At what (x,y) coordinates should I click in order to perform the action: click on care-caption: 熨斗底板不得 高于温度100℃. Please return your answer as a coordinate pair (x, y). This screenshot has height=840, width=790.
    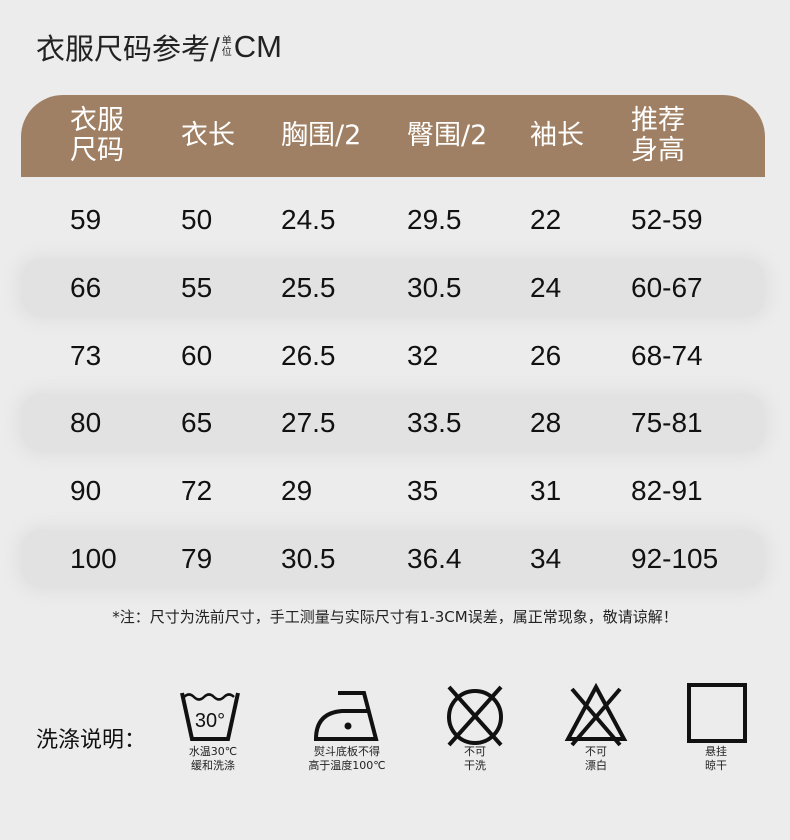
    Looking at the image, I should click on (347, 759).